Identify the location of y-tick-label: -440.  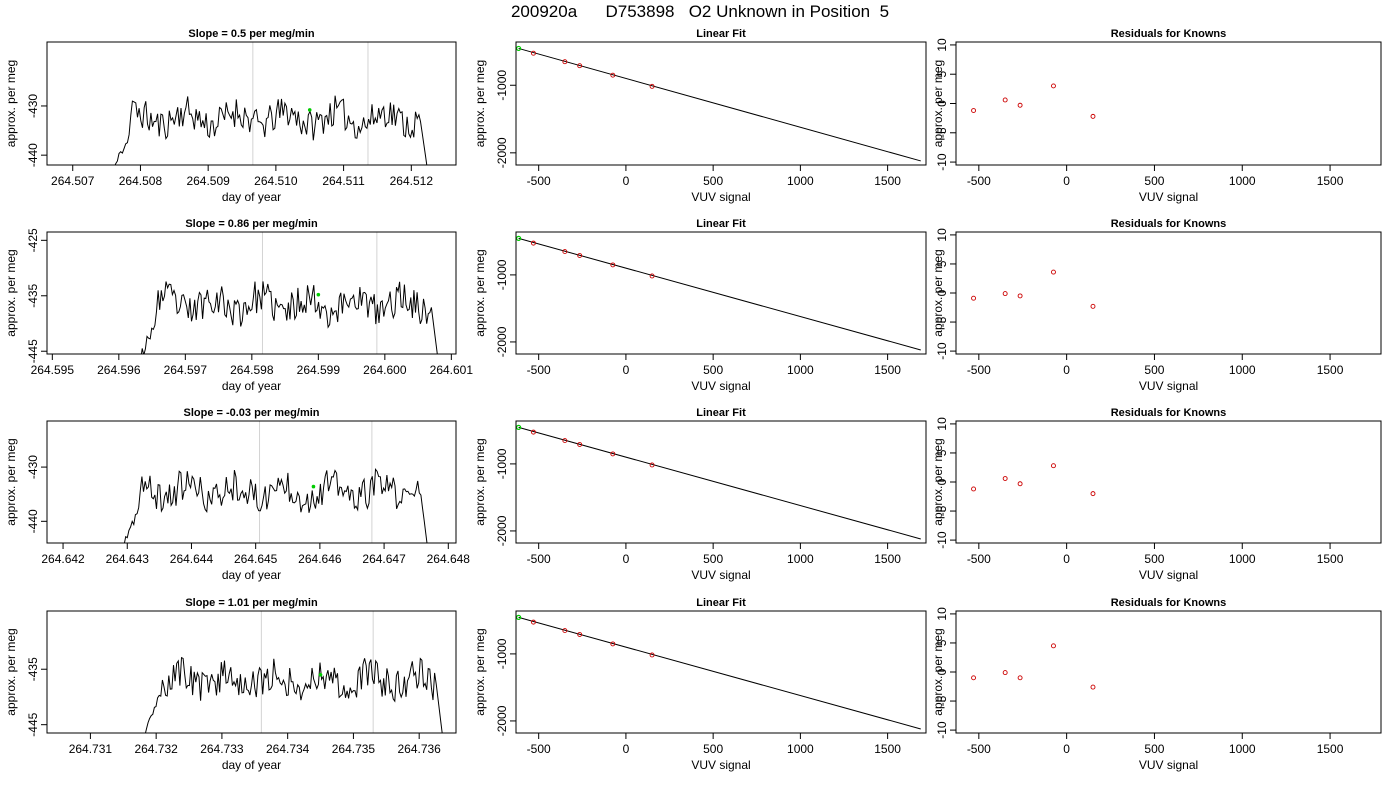
(33, 521).